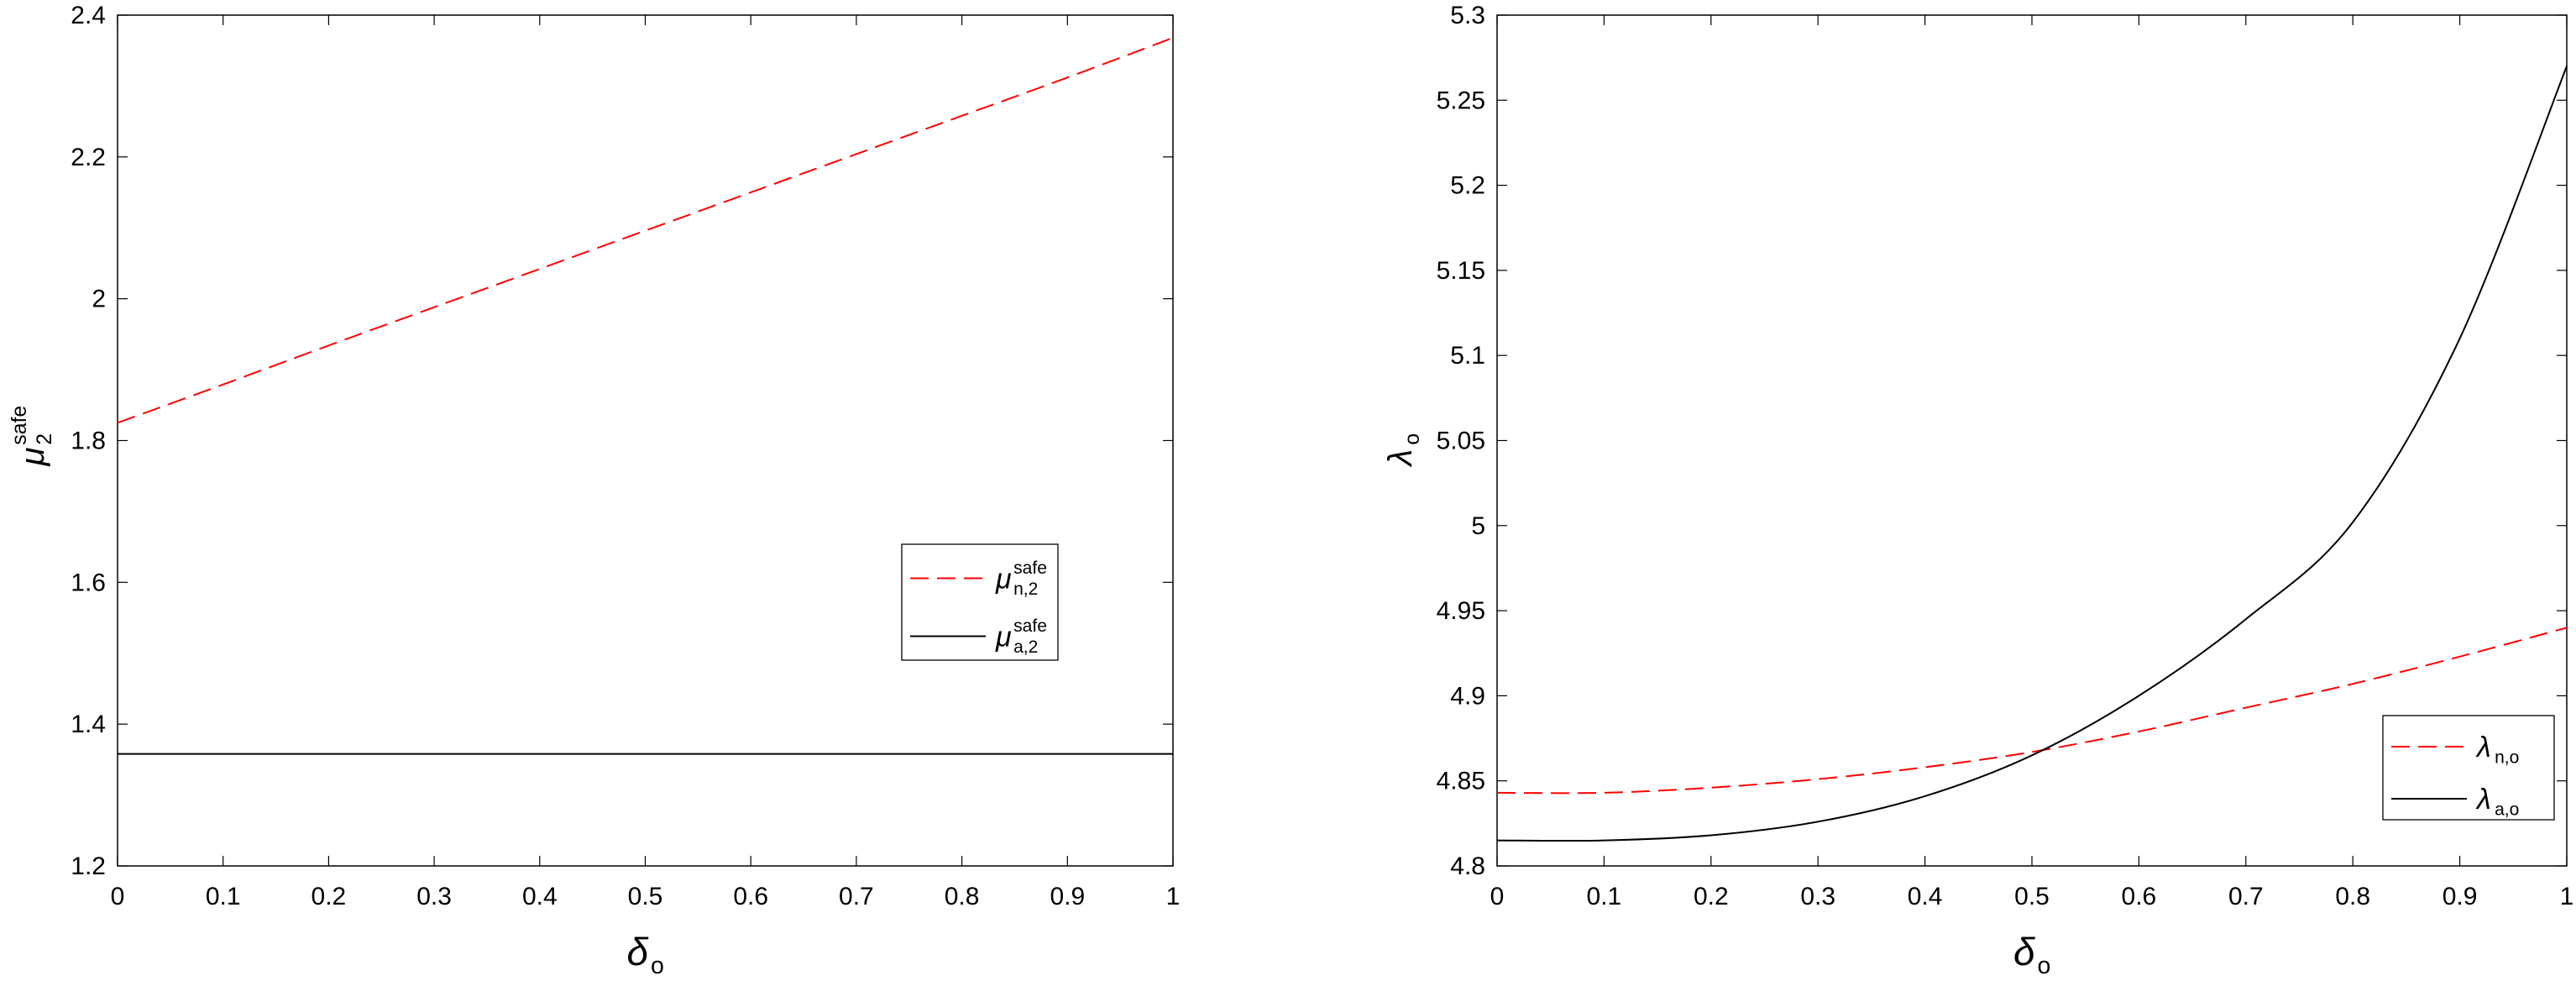  Describe the element at coordinates (45, 439) in the screenshot. I see `y-axis-label-sub: 2` at that location.